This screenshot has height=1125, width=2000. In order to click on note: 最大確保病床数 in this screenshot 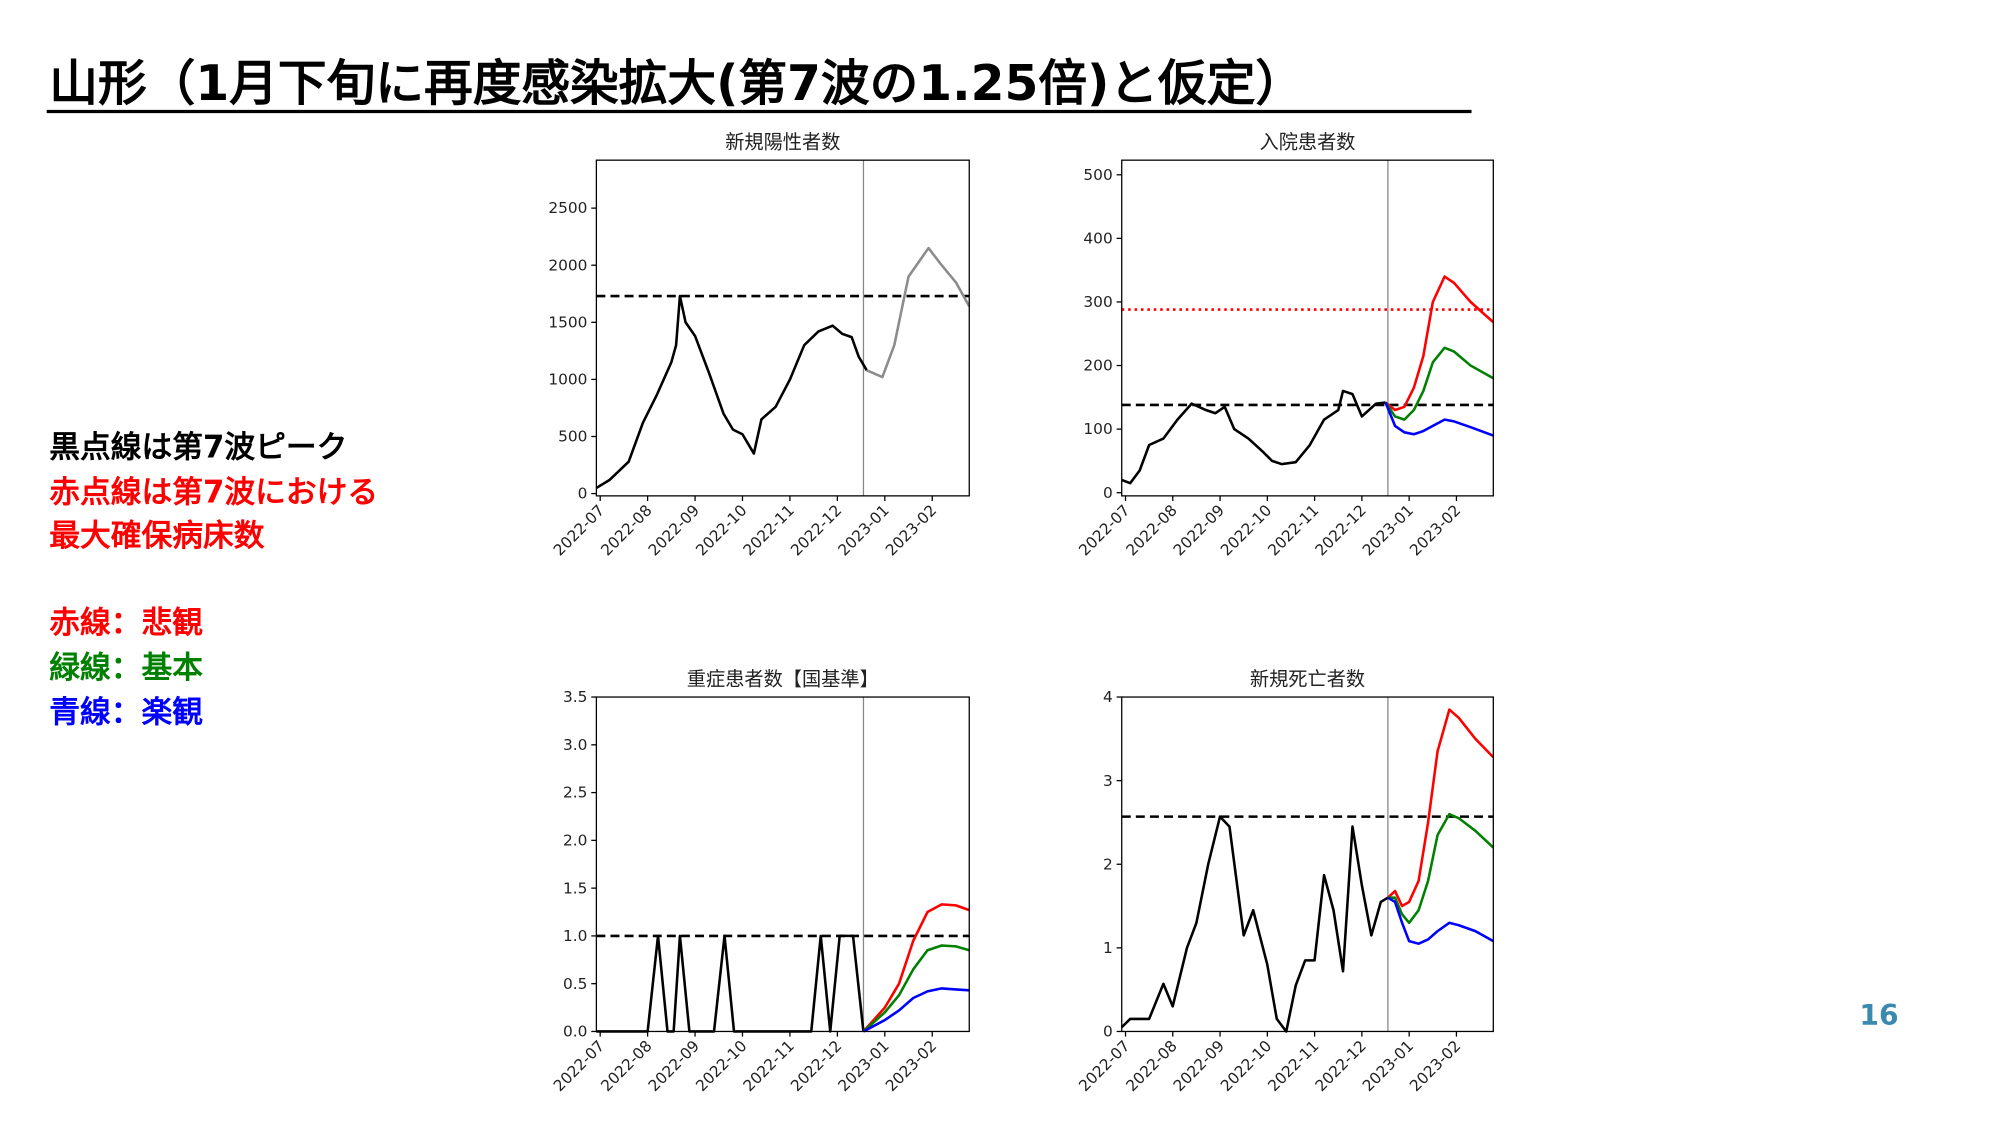, I will do `click(157, 536)`.